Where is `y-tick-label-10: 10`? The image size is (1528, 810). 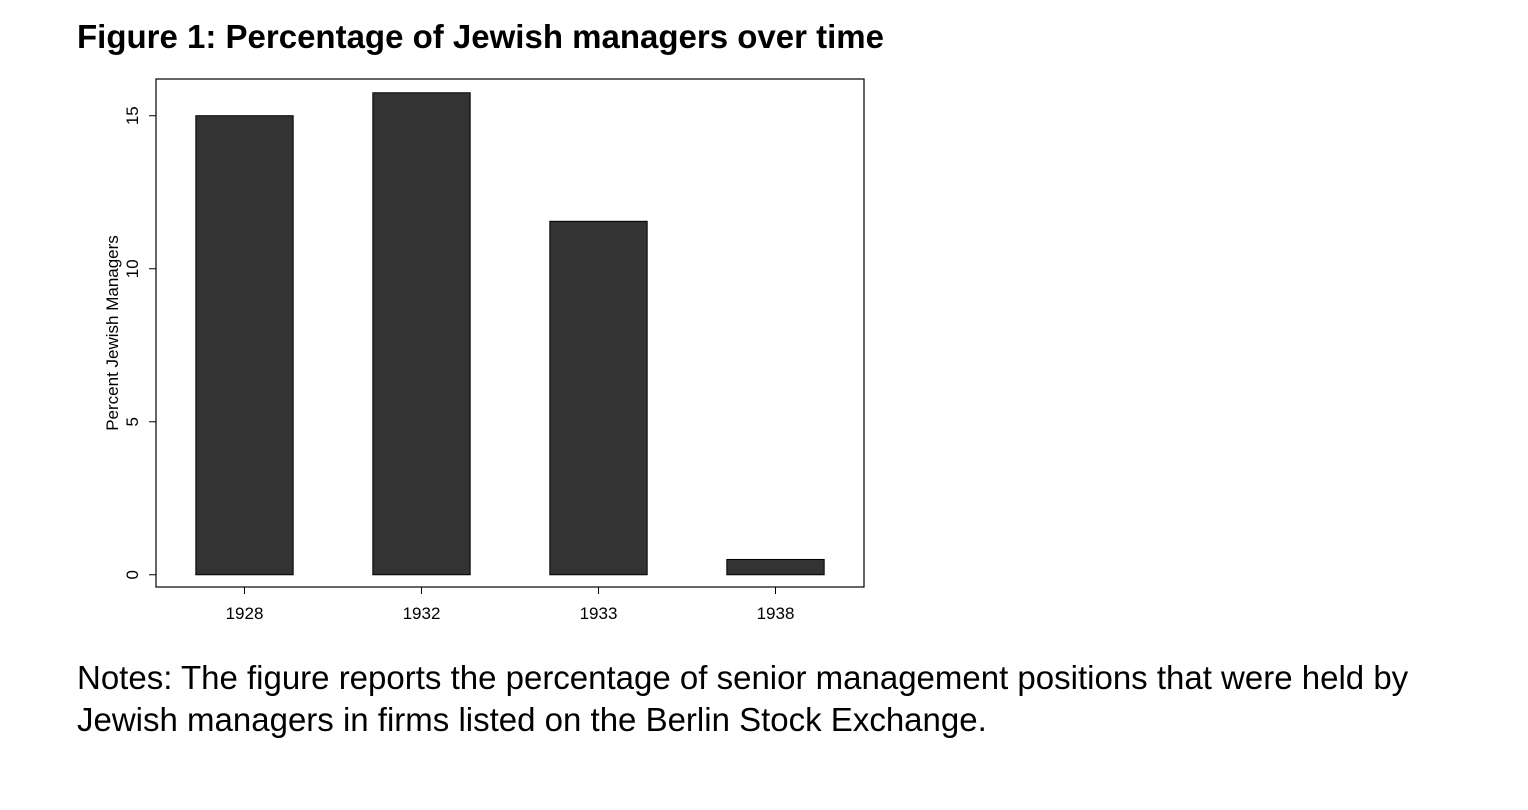
y-tick-label-10: 10 is located at coordinates (132, 268).